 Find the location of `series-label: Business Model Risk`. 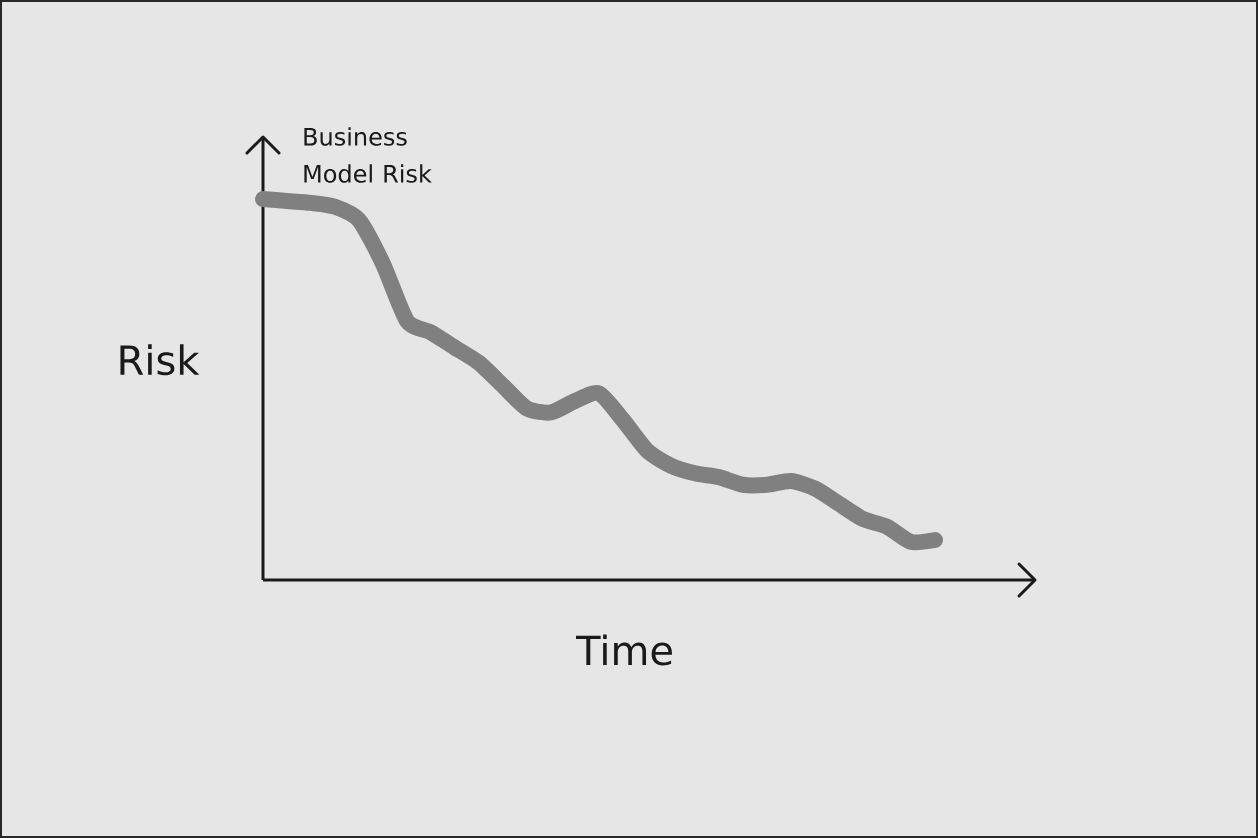

series-label: Business Model Risk is located at coordinates (368, 155).